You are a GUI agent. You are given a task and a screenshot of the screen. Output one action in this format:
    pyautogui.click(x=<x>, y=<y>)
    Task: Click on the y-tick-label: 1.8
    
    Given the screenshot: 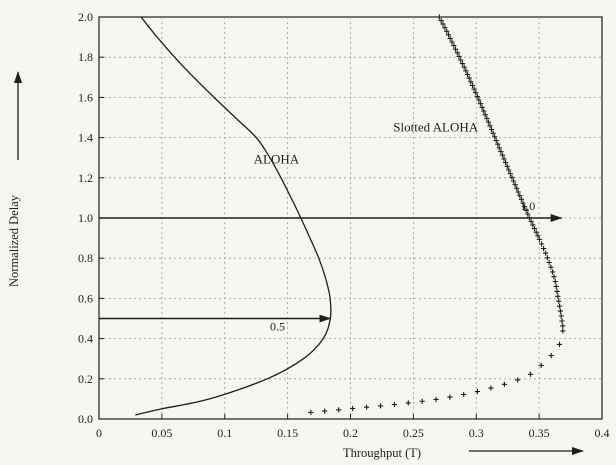 What is the action you would take?
    pyautogui.click(x=85, y=57)
    